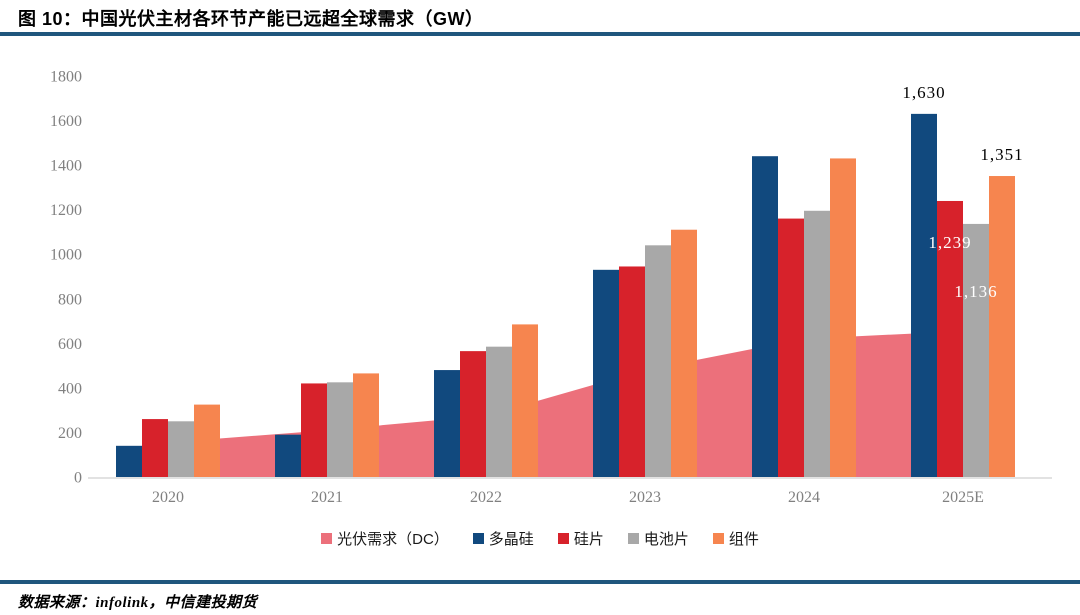  I want to click on cell-bar-2022, so click(499, 411).